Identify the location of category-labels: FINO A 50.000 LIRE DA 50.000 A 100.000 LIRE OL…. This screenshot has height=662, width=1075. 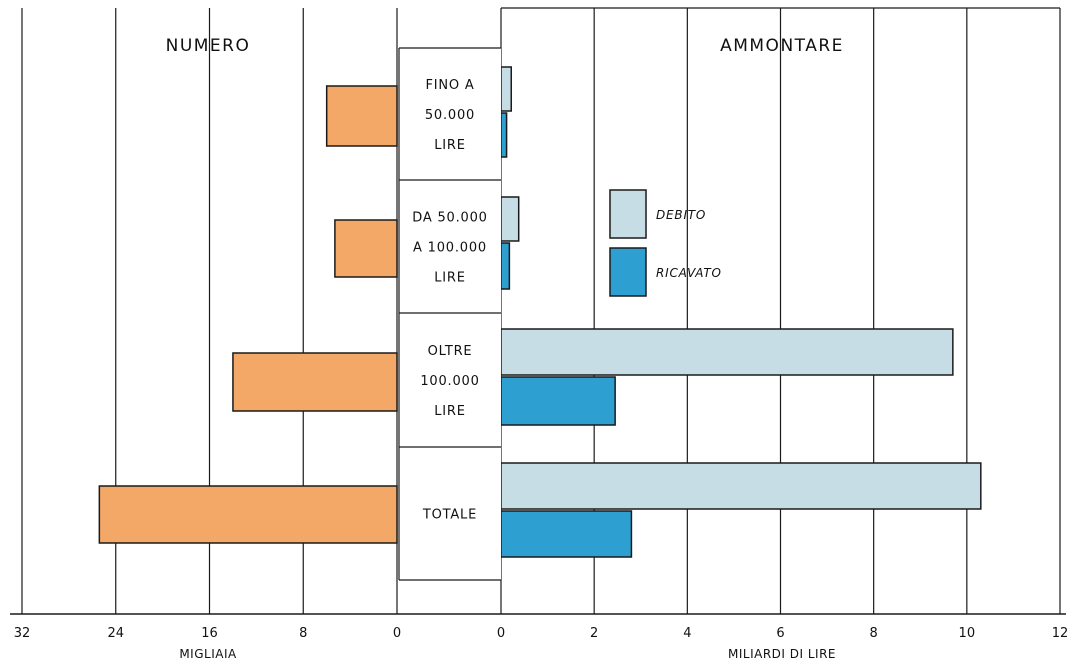
(450, 300).